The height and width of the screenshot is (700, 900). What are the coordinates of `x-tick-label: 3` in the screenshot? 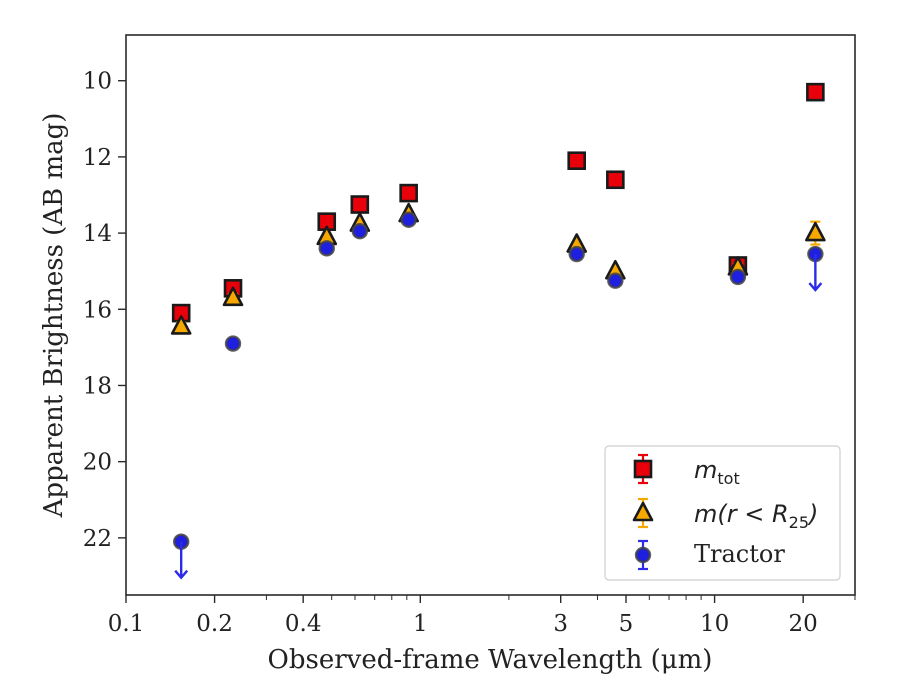 It's located at (560, 624).